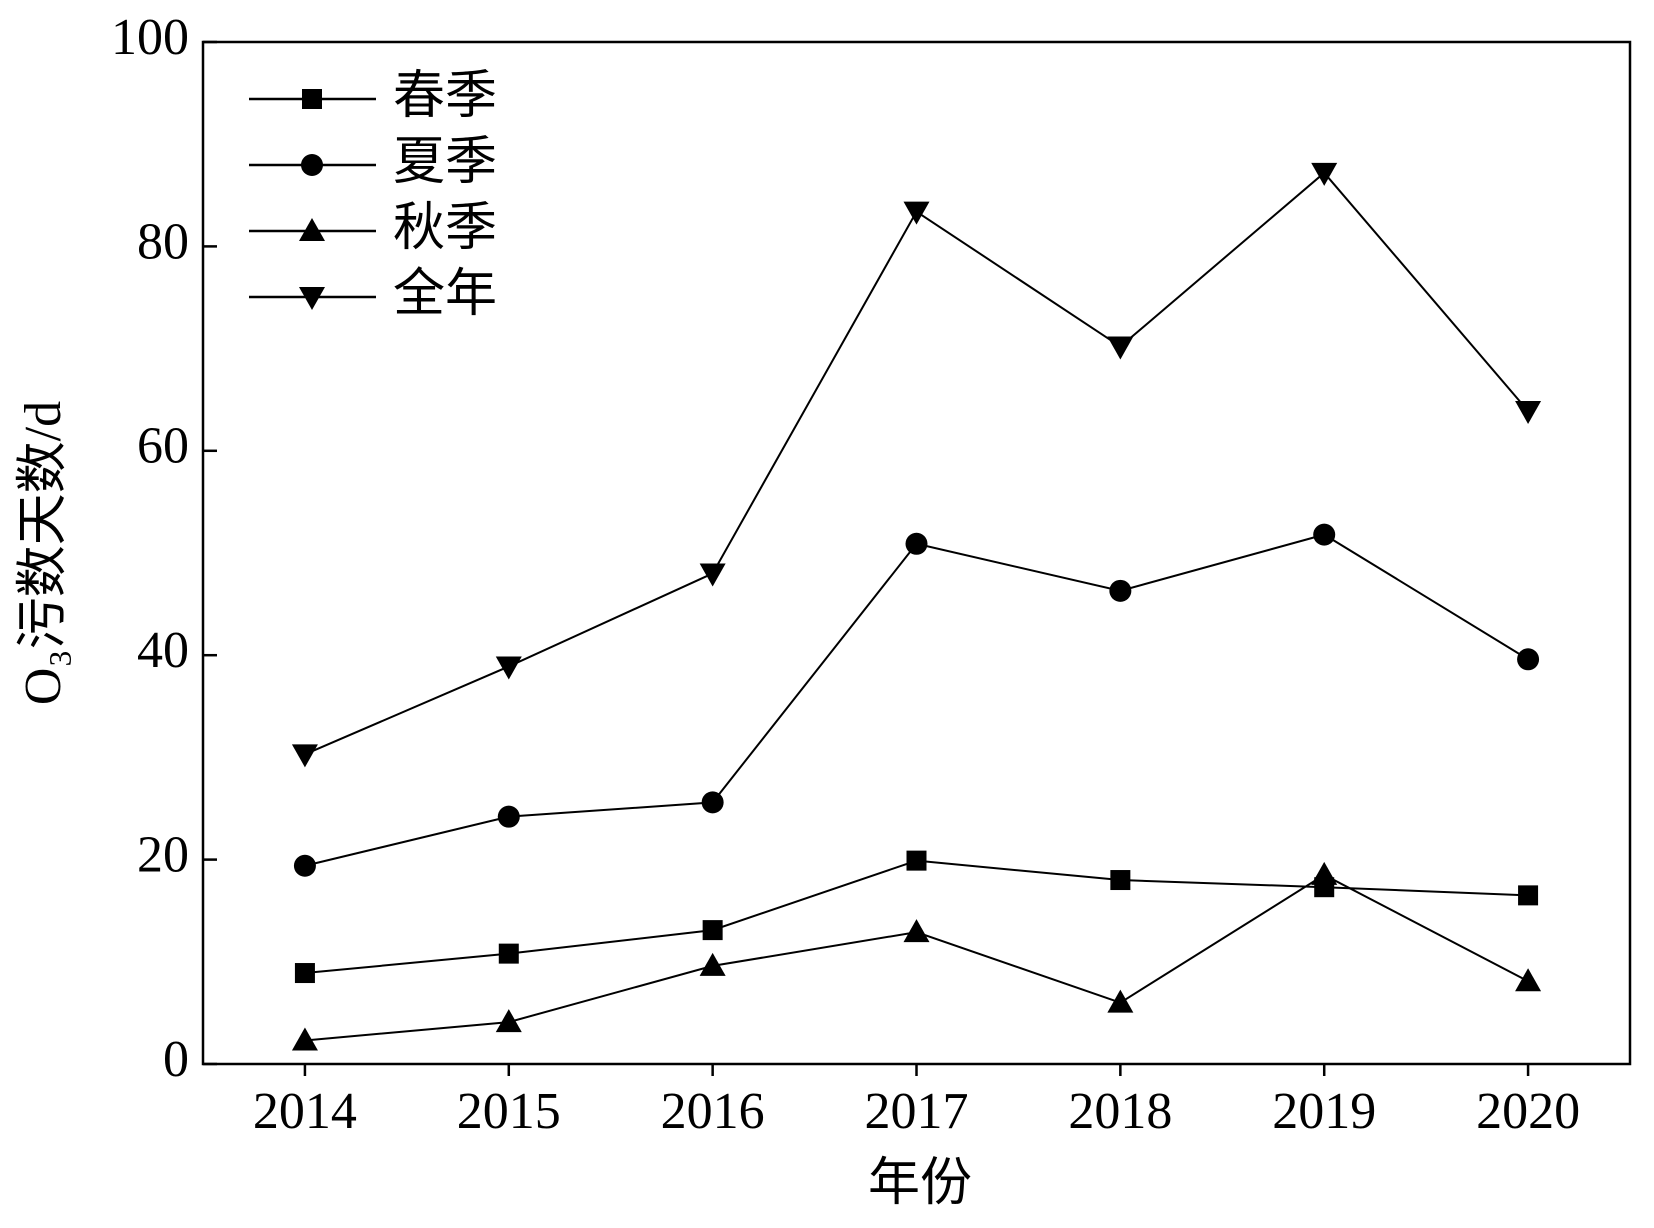 This screenshot has width=1654, height=1228. Describe the element at coordinates (445, 228) in the screenshot. I see `legend-label: 秋季` at that location.